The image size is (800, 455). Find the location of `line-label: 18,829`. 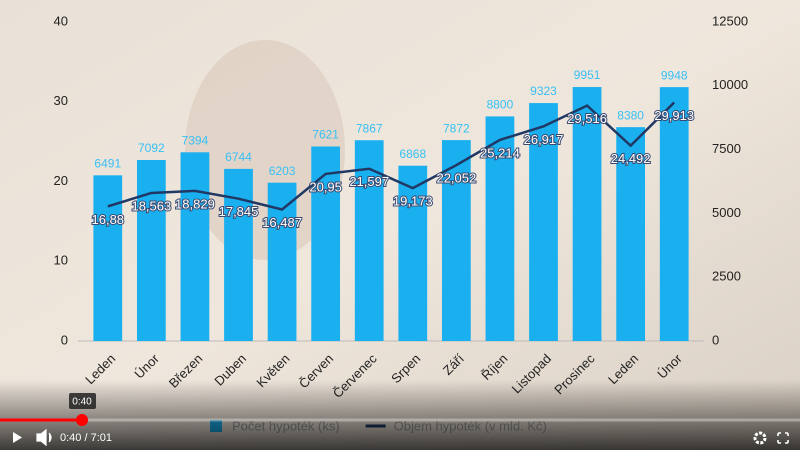

line-label: 18,829 is located at coordinates (195, 203).